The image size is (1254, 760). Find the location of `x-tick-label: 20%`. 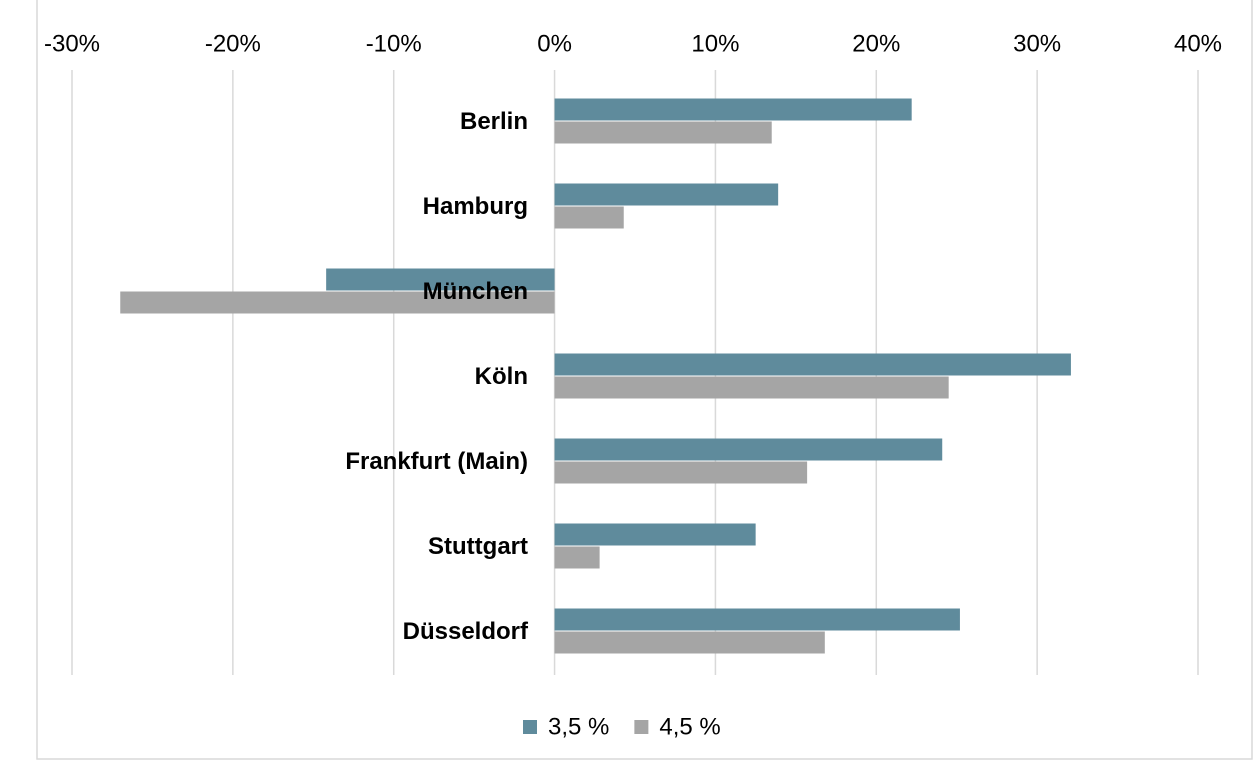

x-tick-label: 20% is located at coordinates (876, 43).